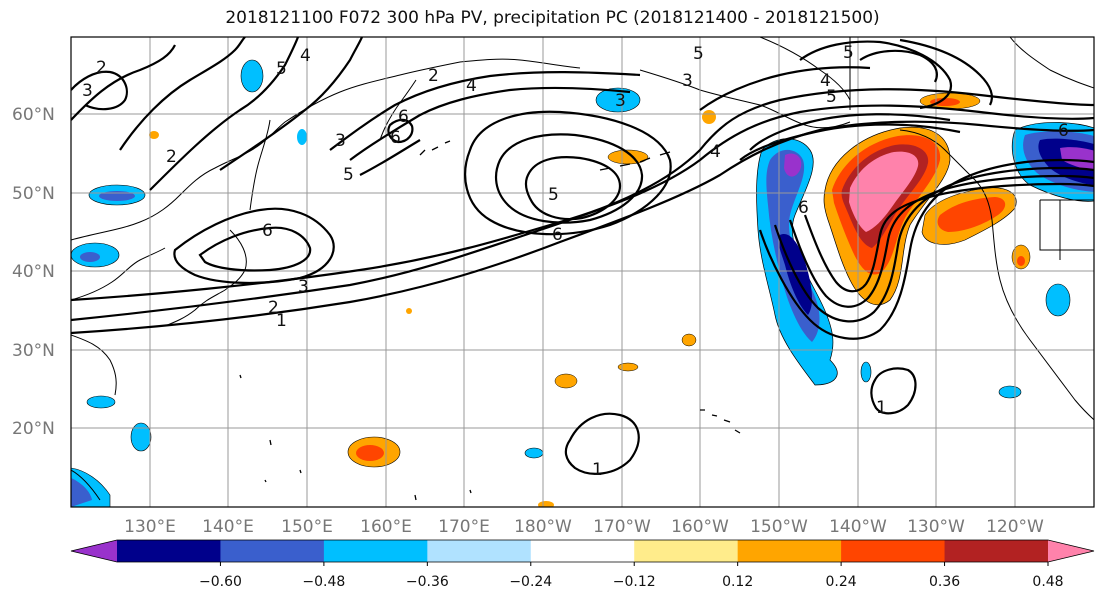 The width and height of the screenshot is (1105, 601). I want to click on colorbar-extend-high, so click(1071, 551).